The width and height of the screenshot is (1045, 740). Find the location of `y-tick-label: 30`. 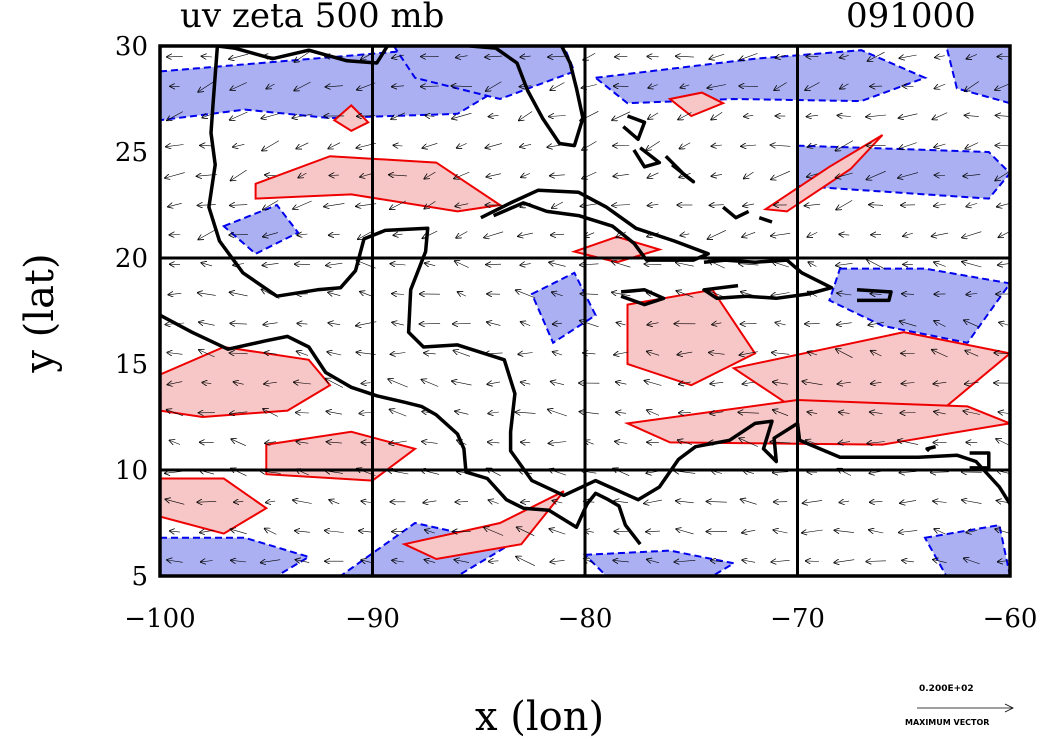

y-tick-label: 30 is located at coordinates (131, 47).